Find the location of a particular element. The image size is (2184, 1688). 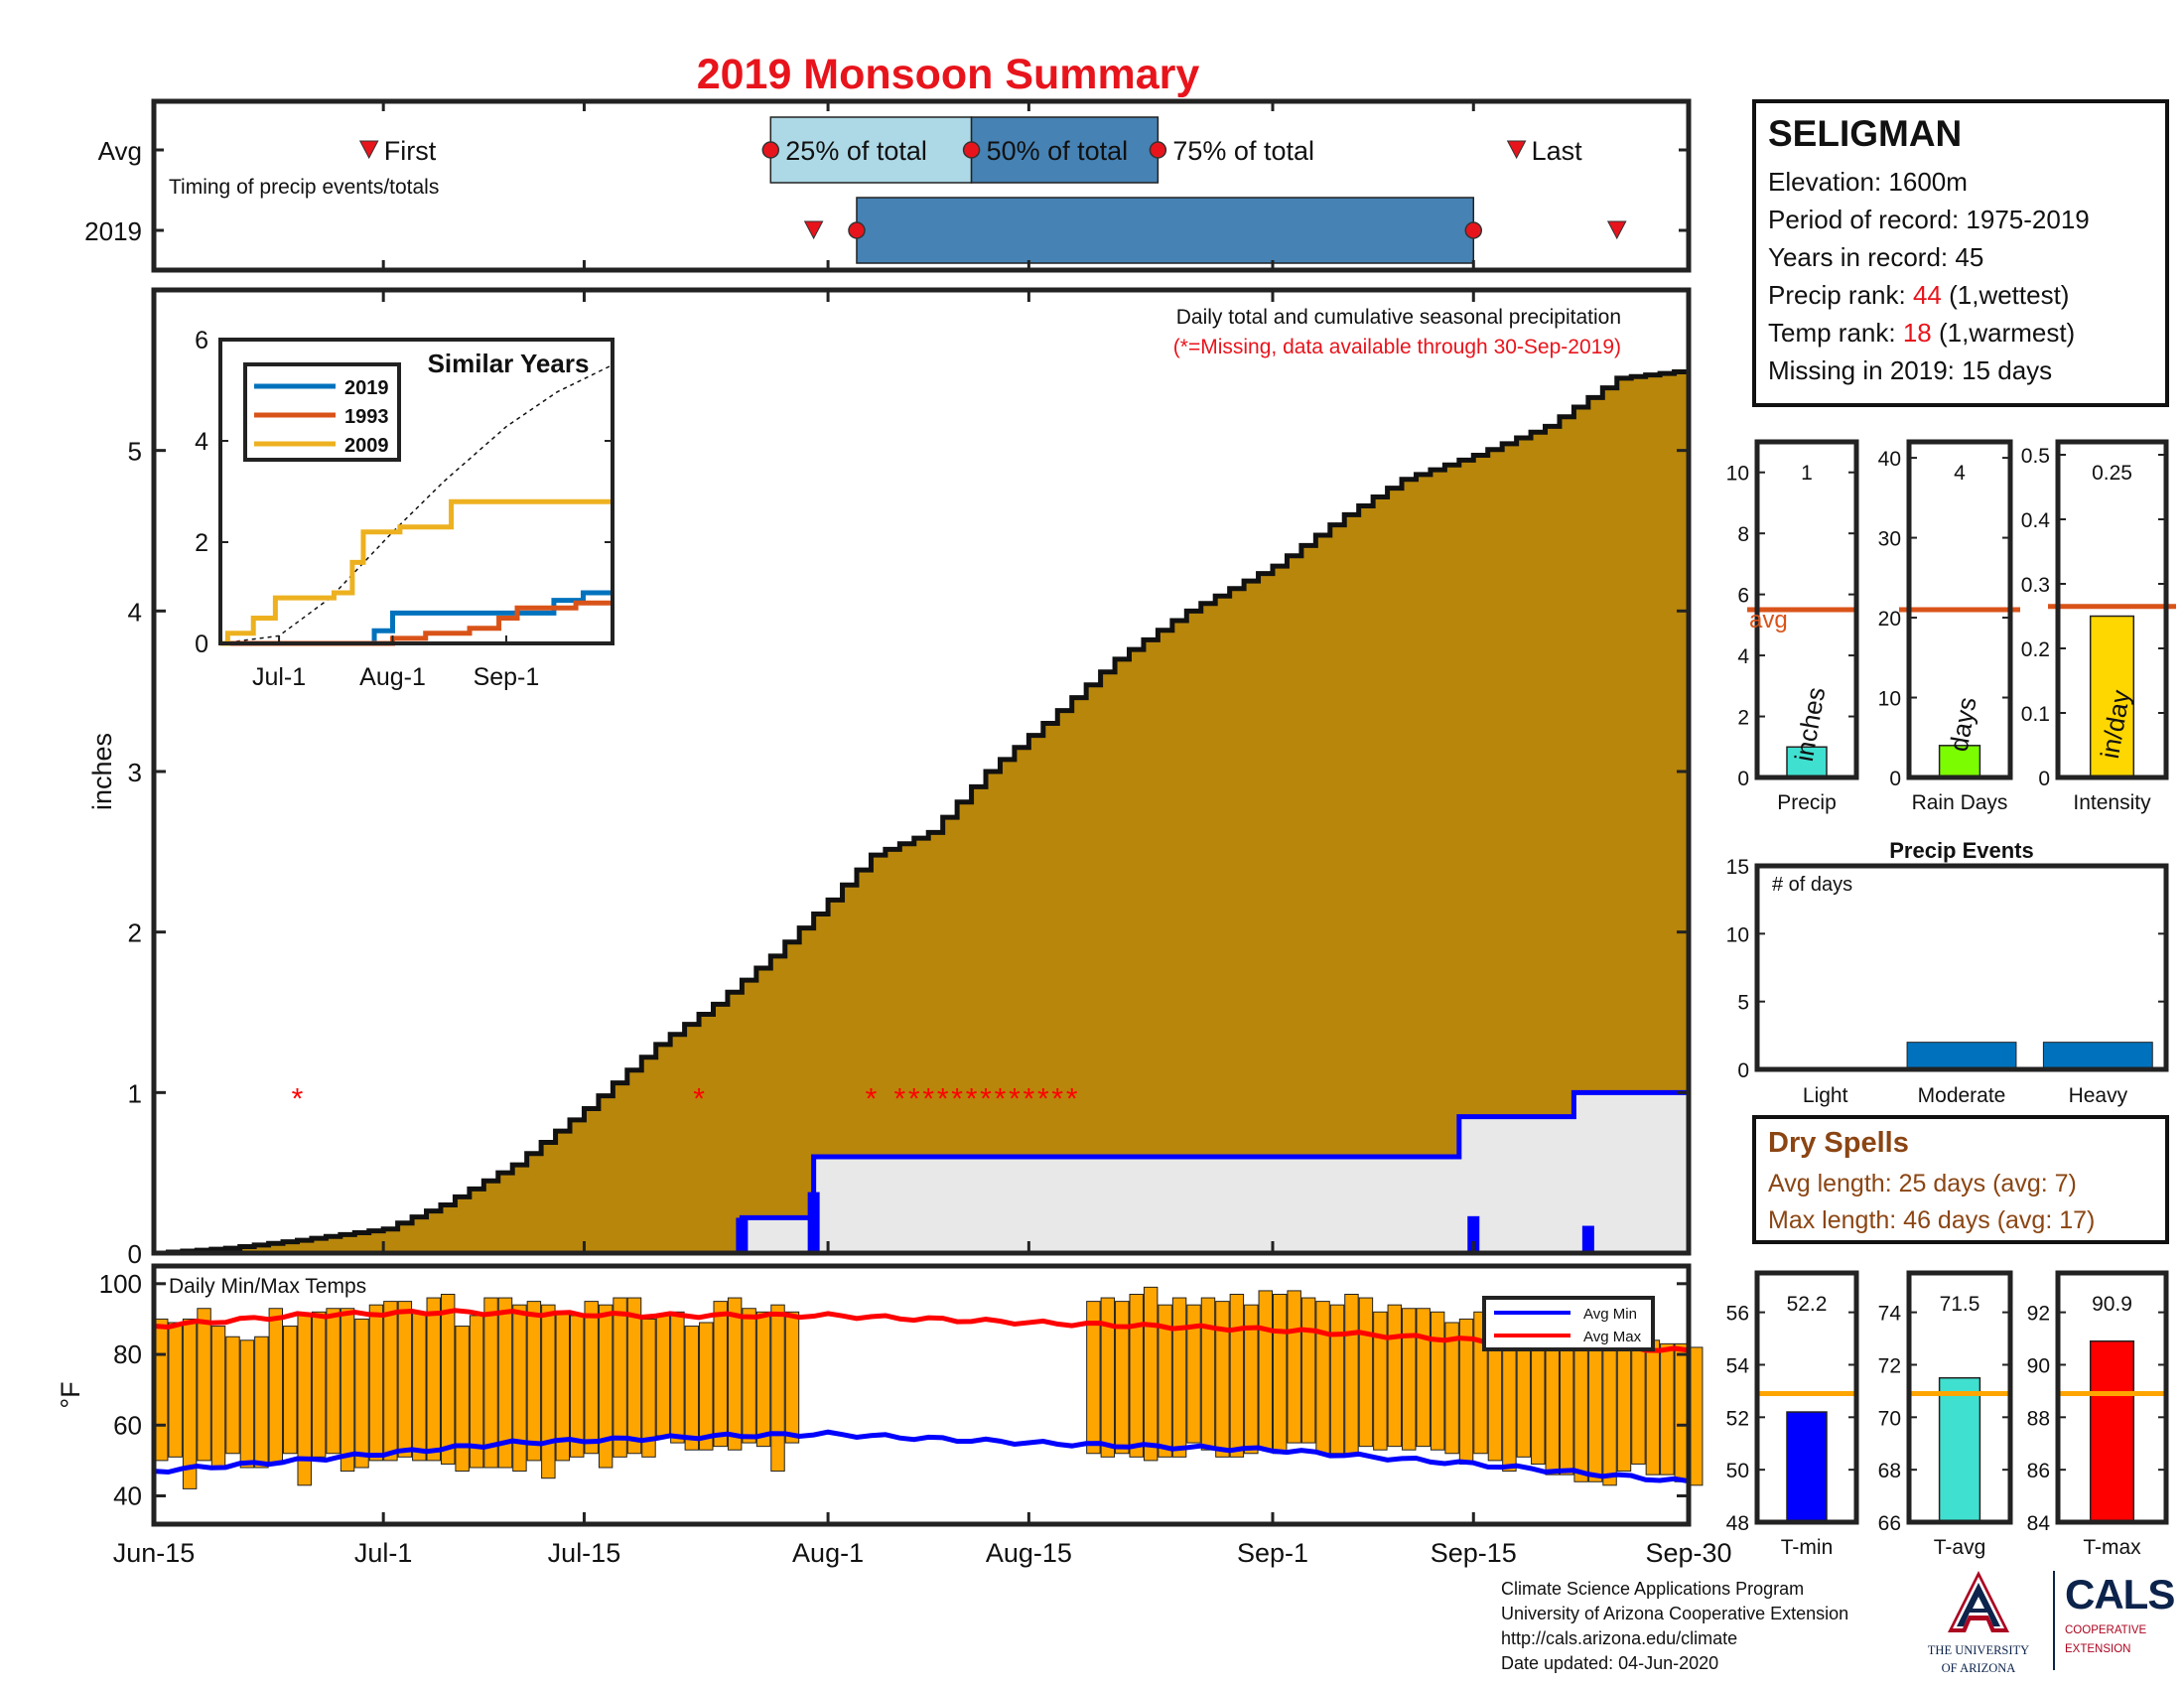

timing-row-avg: Avg is located at coordinates (120, 151).